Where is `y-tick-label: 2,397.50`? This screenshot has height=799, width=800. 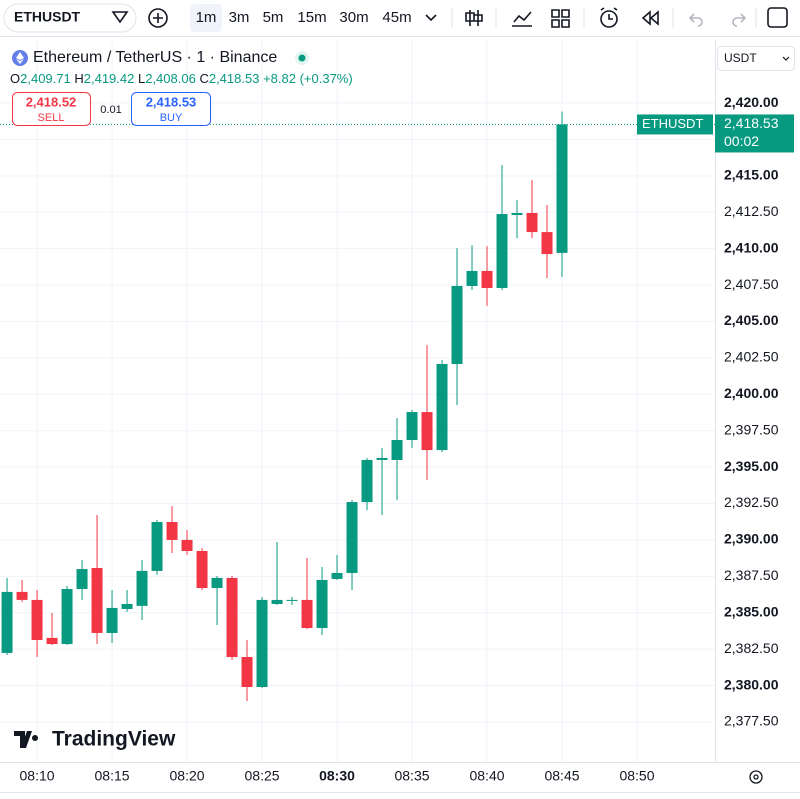 y-tick-label: 2,397.50 is located at coordinates (751, 429).